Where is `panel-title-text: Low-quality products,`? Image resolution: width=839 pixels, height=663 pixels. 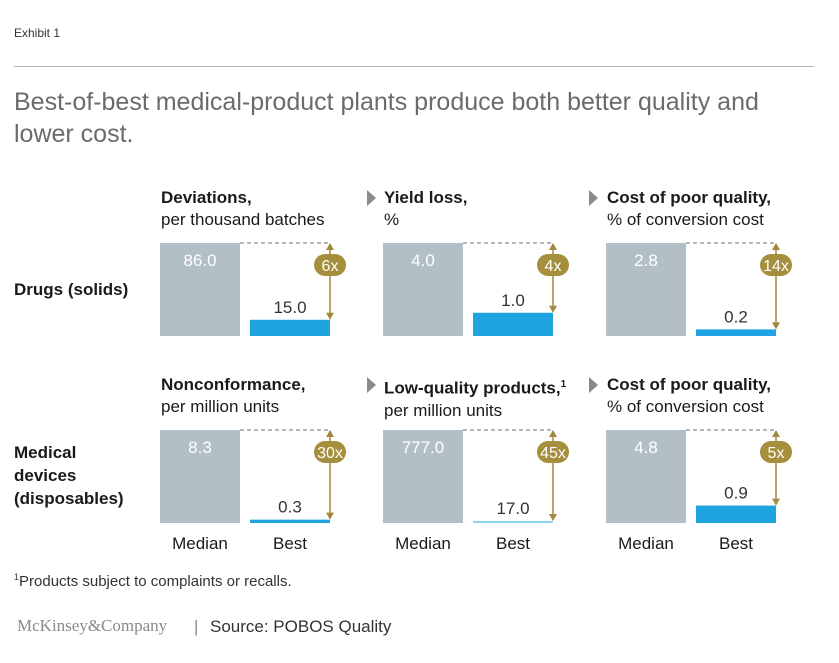
panel-title-text: Low-quality products, is located at coordinates (472, 388).